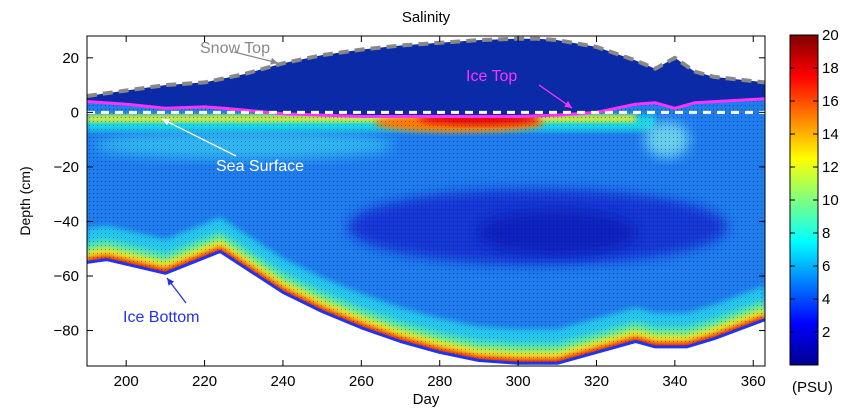  Describe the element at coordinates (812, 387) in the screenshot. I see `colorbar-unit-label: (PSU)` at that location.